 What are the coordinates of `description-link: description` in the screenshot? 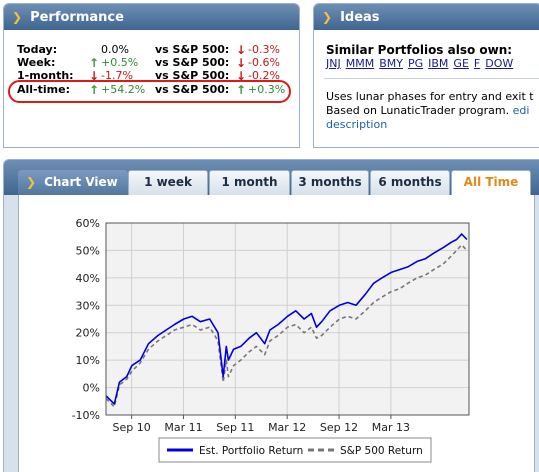 It's located at (357, 124).